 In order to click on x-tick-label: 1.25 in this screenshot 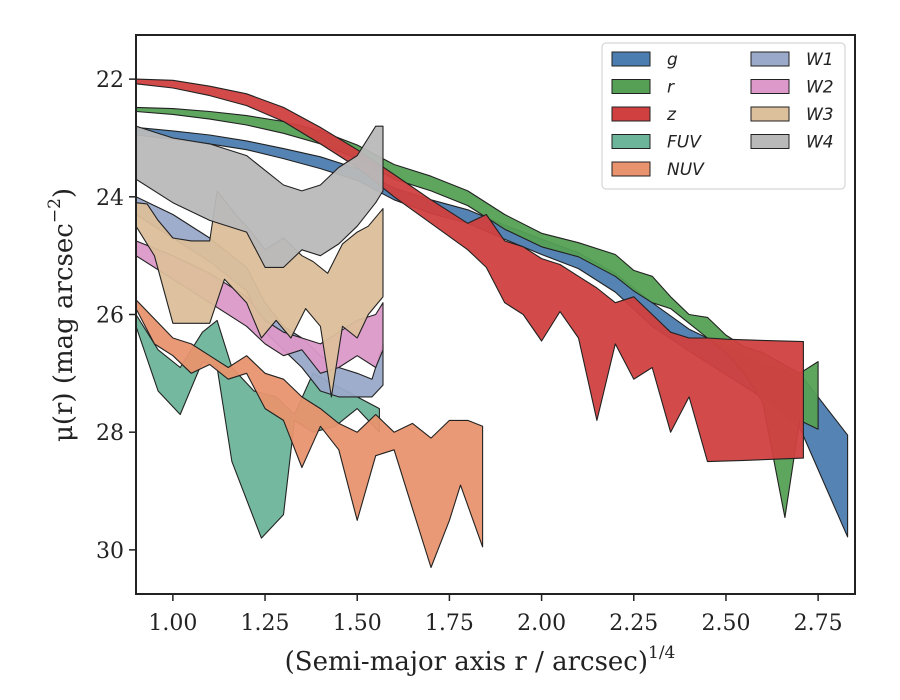, I will do `click(265, 623)`.